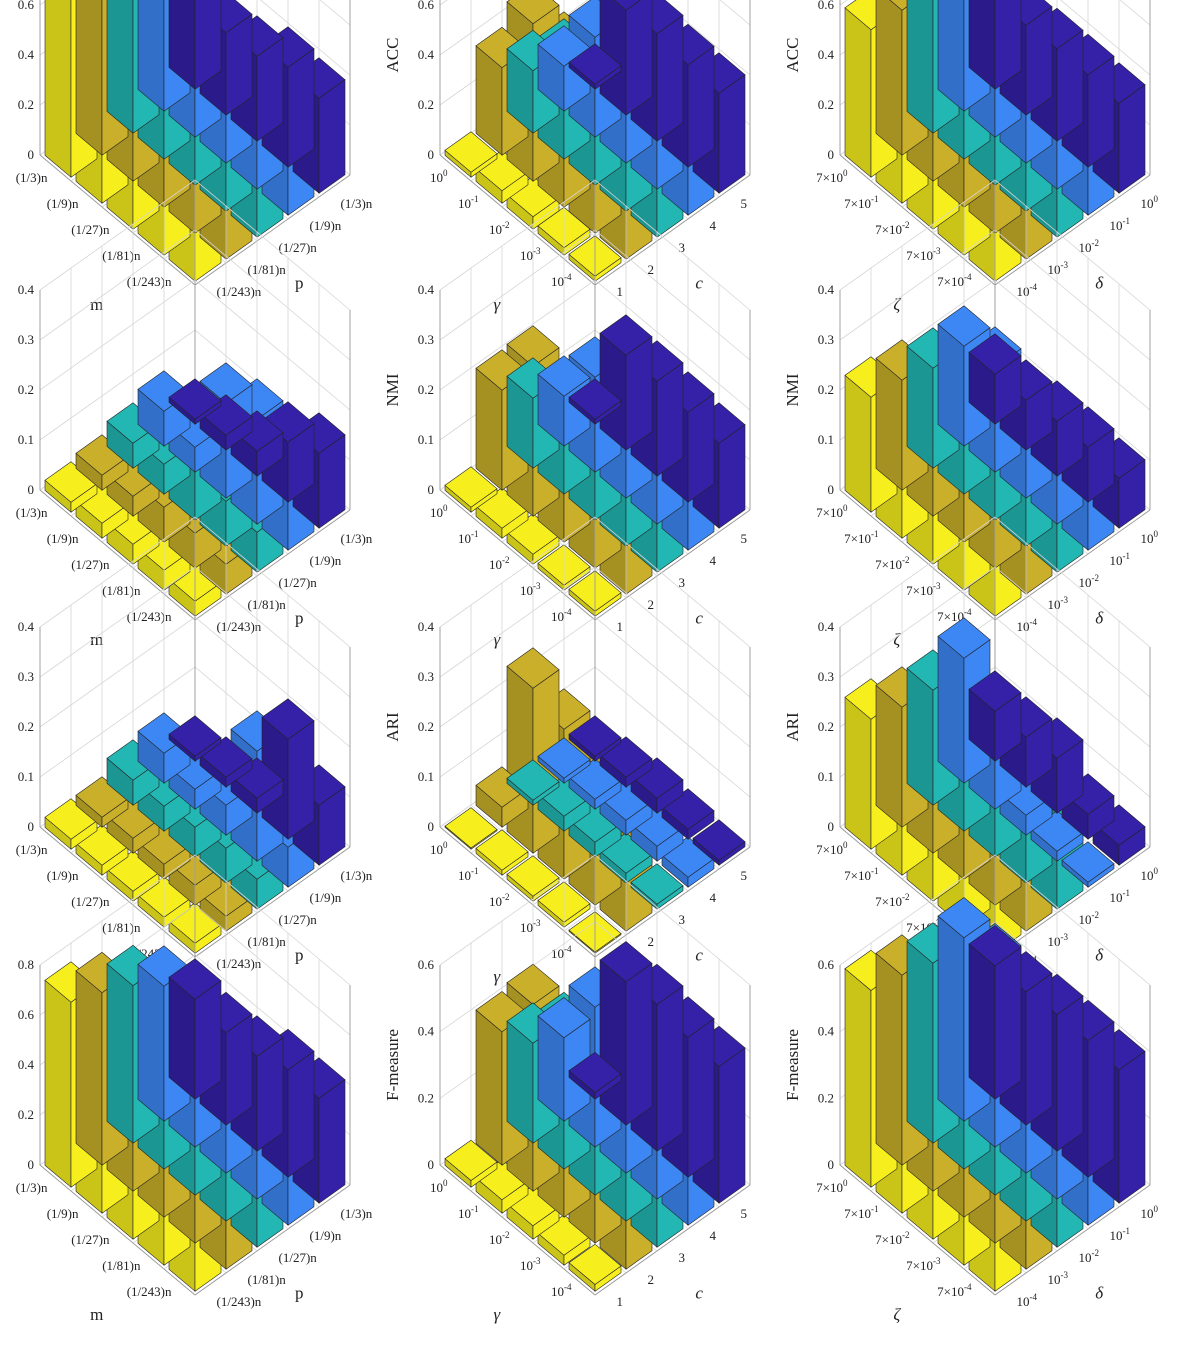 The image size is (1200, 1350). What do you see at coordinates (651, 604) in the screenshot?
I see `y-tick-label: 2` at bounding box center [651, 604].